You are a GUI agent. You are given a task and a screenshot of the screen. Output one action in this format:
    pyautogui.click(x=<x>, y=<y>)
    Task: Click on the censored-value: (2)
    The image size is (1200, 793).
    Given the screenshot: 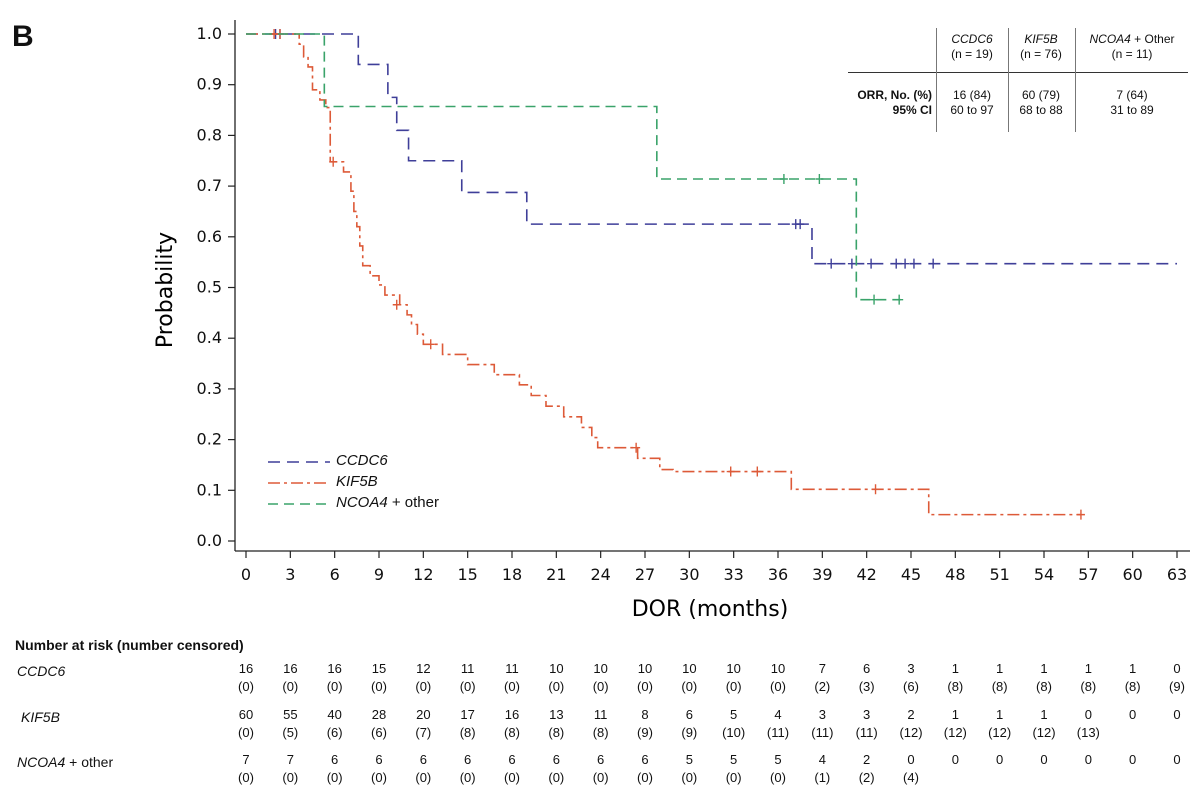 What is the action you would take?
    pyautogui.click(x=866, y=777)
    